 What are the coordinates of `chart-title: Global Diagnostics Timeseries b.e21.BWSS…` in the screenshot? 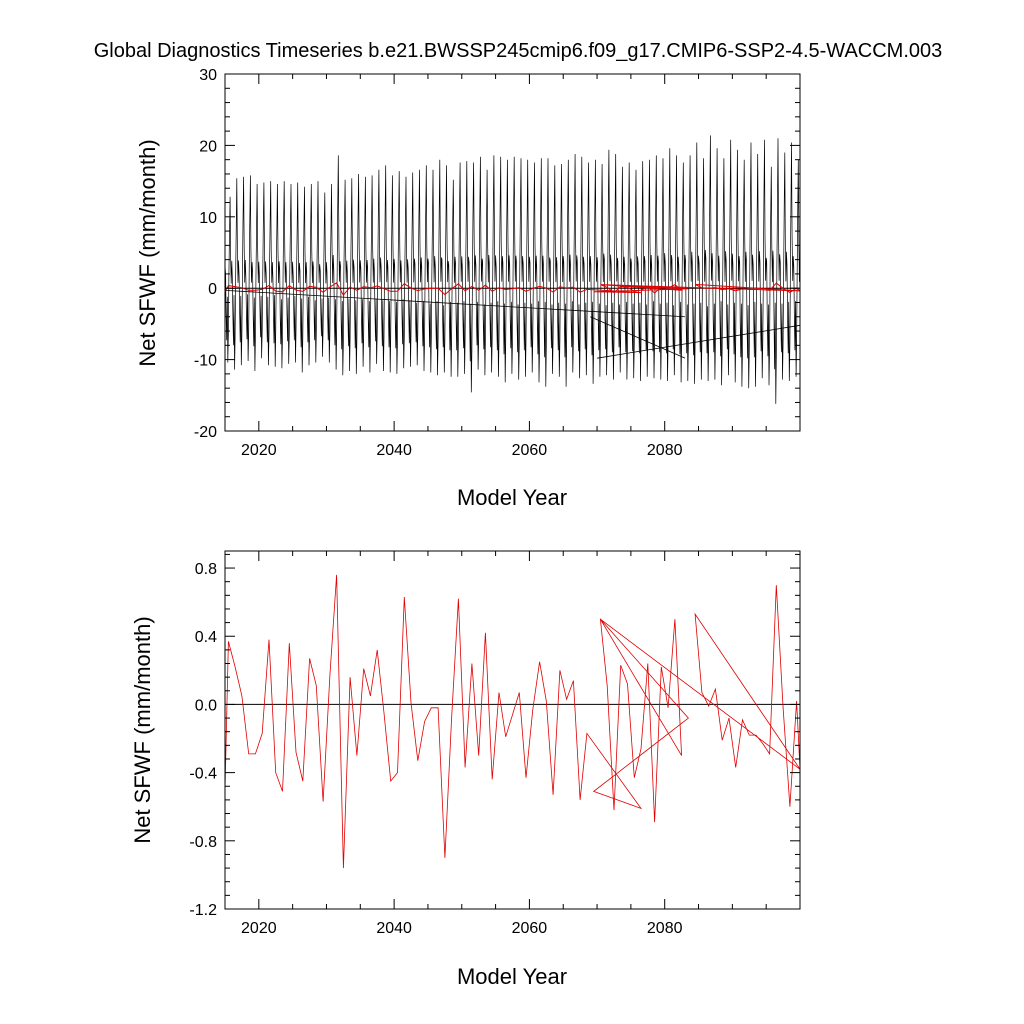 It's located at (518, 51).